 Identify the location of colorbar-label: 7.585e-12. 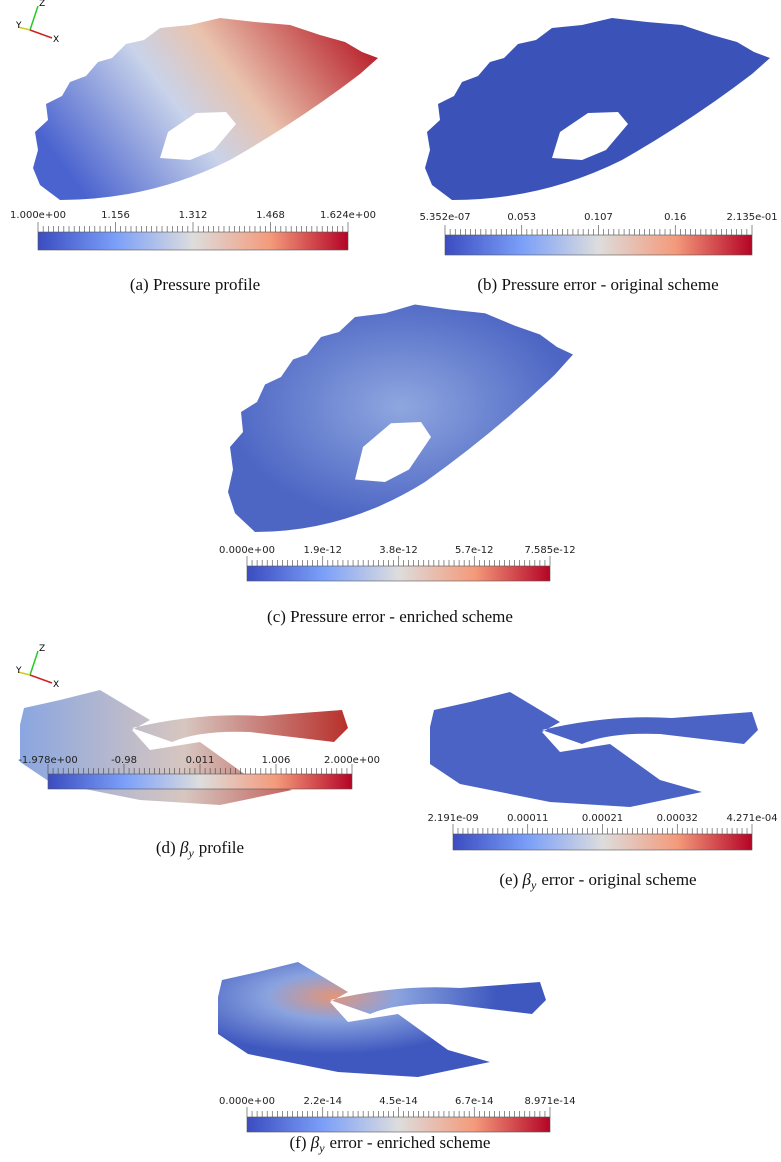
(549, 550).